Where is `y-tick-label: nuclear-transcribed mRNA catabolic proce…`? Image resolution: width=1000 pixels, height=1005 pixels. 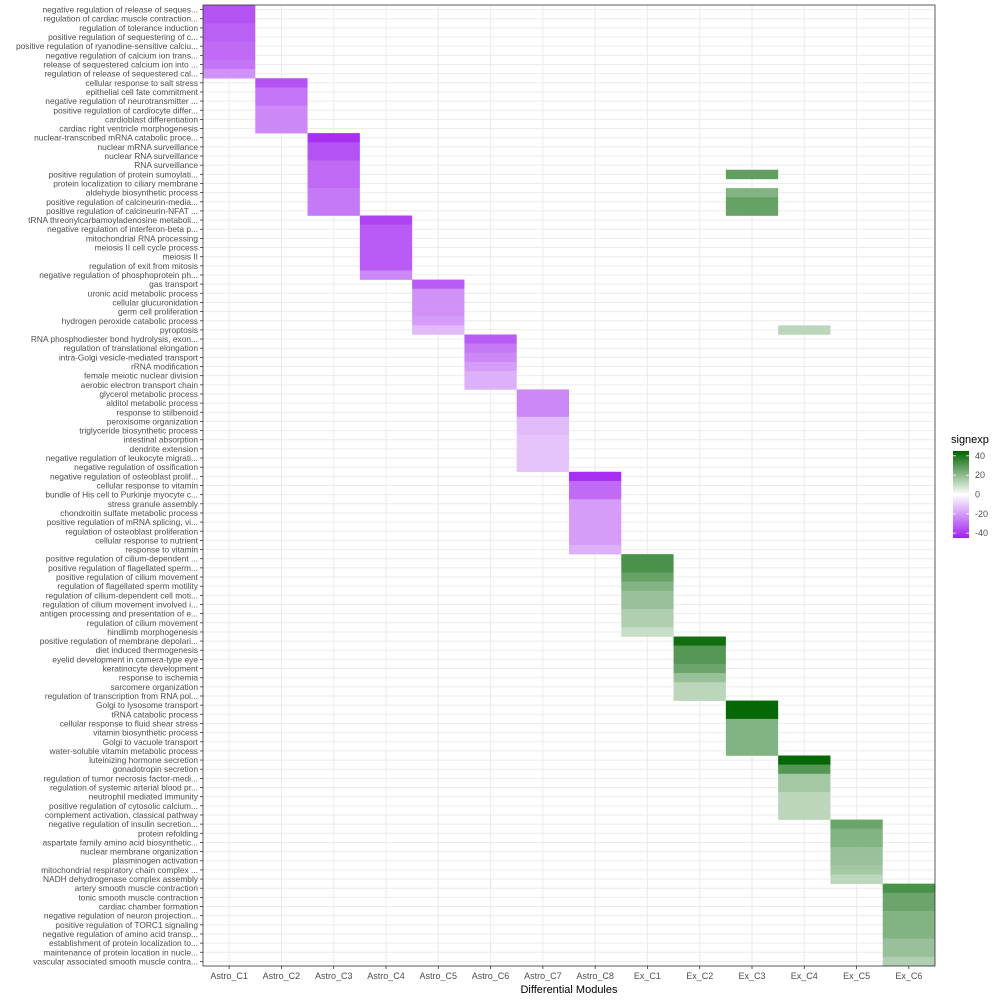 y-tick-label: nuclear-transcribed mRNA catabolic proce… is located at coordinates (116, 138).